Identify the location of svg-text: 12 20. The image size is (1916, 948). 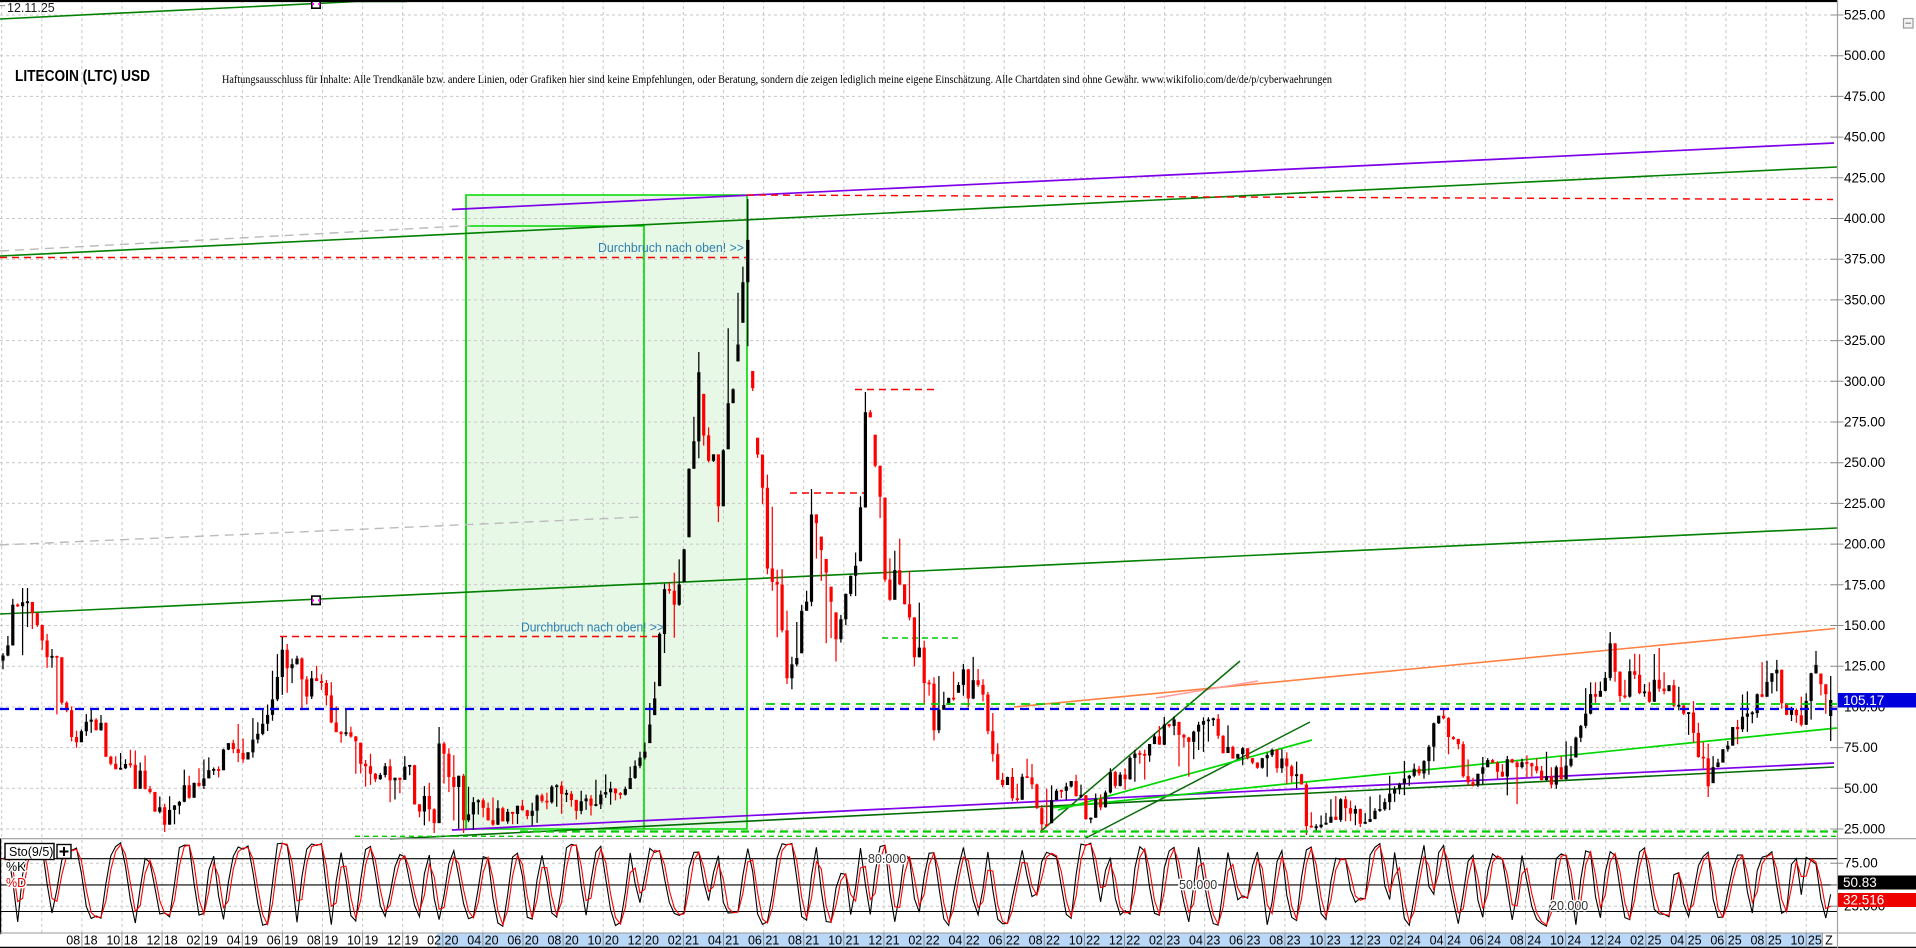
(643, 941).